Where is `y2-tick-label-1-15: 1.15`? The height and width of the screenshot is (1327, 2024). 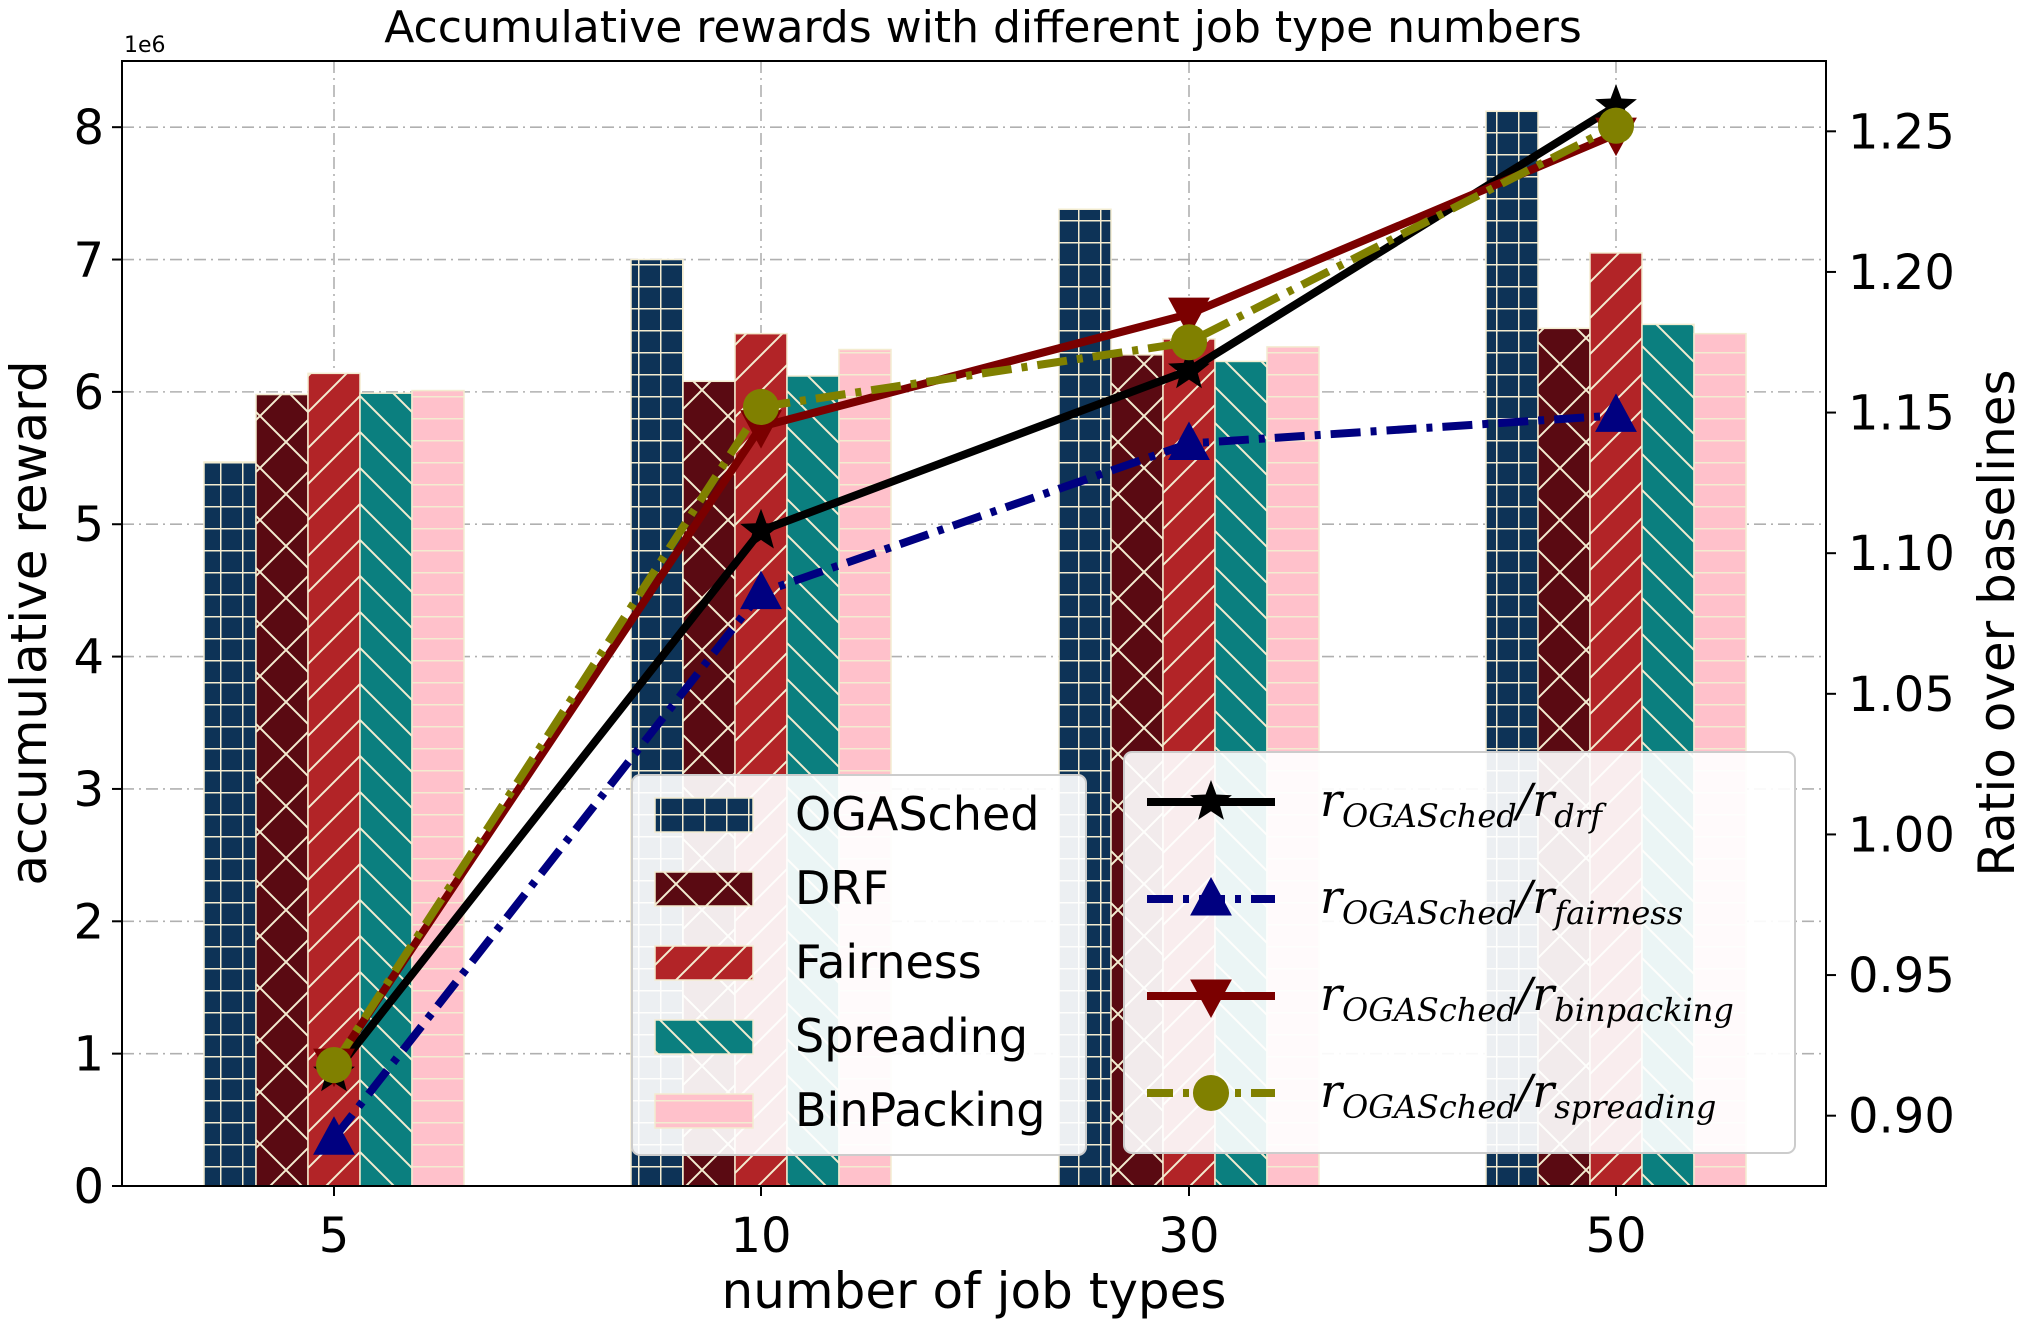 y2-tick-label-1-15: 1.15 is located at coordinates (1901, 414).